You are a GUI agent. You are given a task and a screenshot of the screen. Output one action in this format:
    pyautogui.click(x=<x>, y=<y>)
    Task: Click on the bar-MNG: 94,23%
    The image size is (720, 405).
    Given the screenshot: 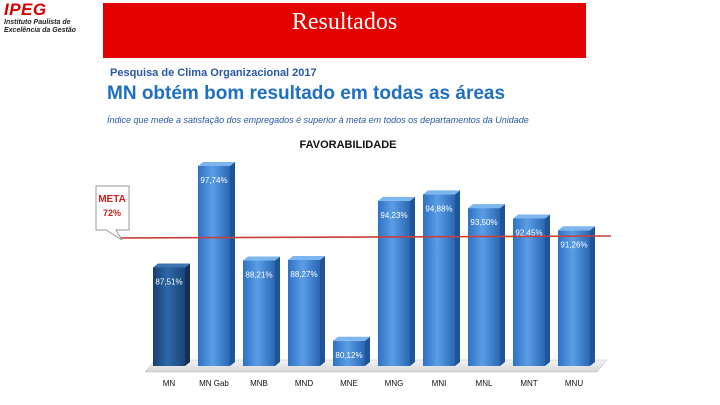 What is the action you would take?
    pyautogui.click(x=396, y=281)
    